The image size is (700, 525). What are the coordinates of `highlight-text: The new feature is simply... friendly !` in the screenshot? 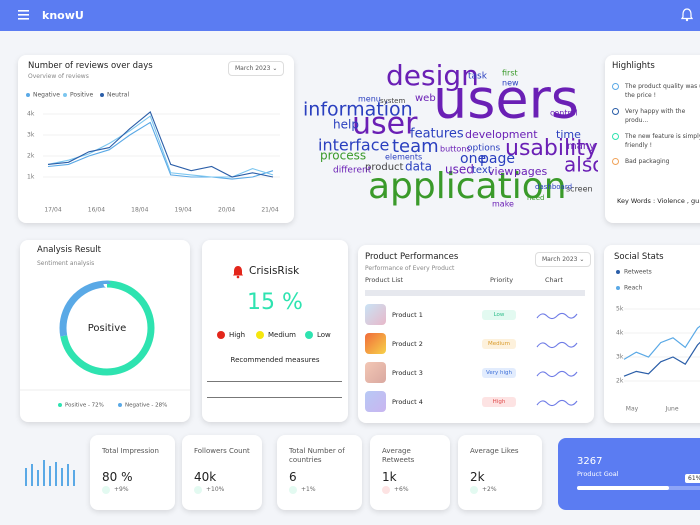 It's located at (662, 141).